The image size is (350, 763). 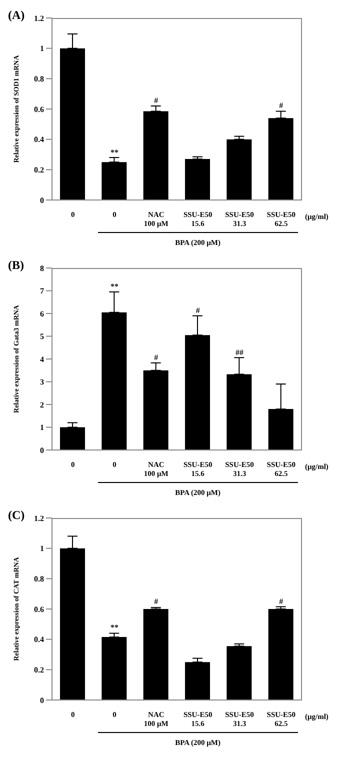 What do you see at coordinates (42, 268) in the screenshot?
I see `y-tick-label: 8` at bounding box center [42, 268].